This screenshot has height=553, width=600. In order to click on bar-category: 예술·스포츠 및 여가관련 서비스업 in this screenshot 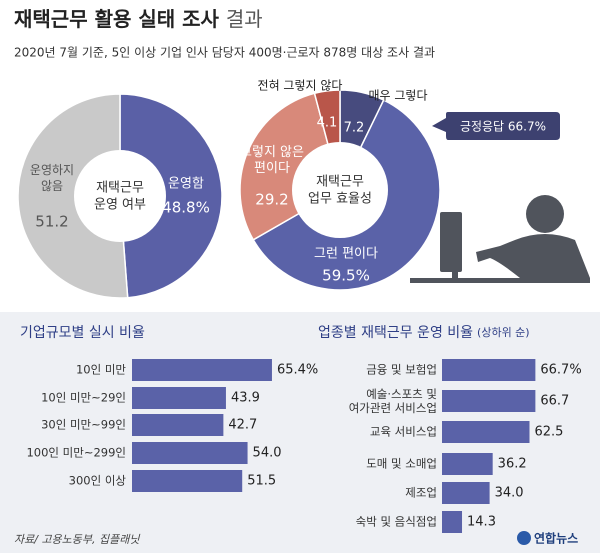, I will do `click(393, 401)`.